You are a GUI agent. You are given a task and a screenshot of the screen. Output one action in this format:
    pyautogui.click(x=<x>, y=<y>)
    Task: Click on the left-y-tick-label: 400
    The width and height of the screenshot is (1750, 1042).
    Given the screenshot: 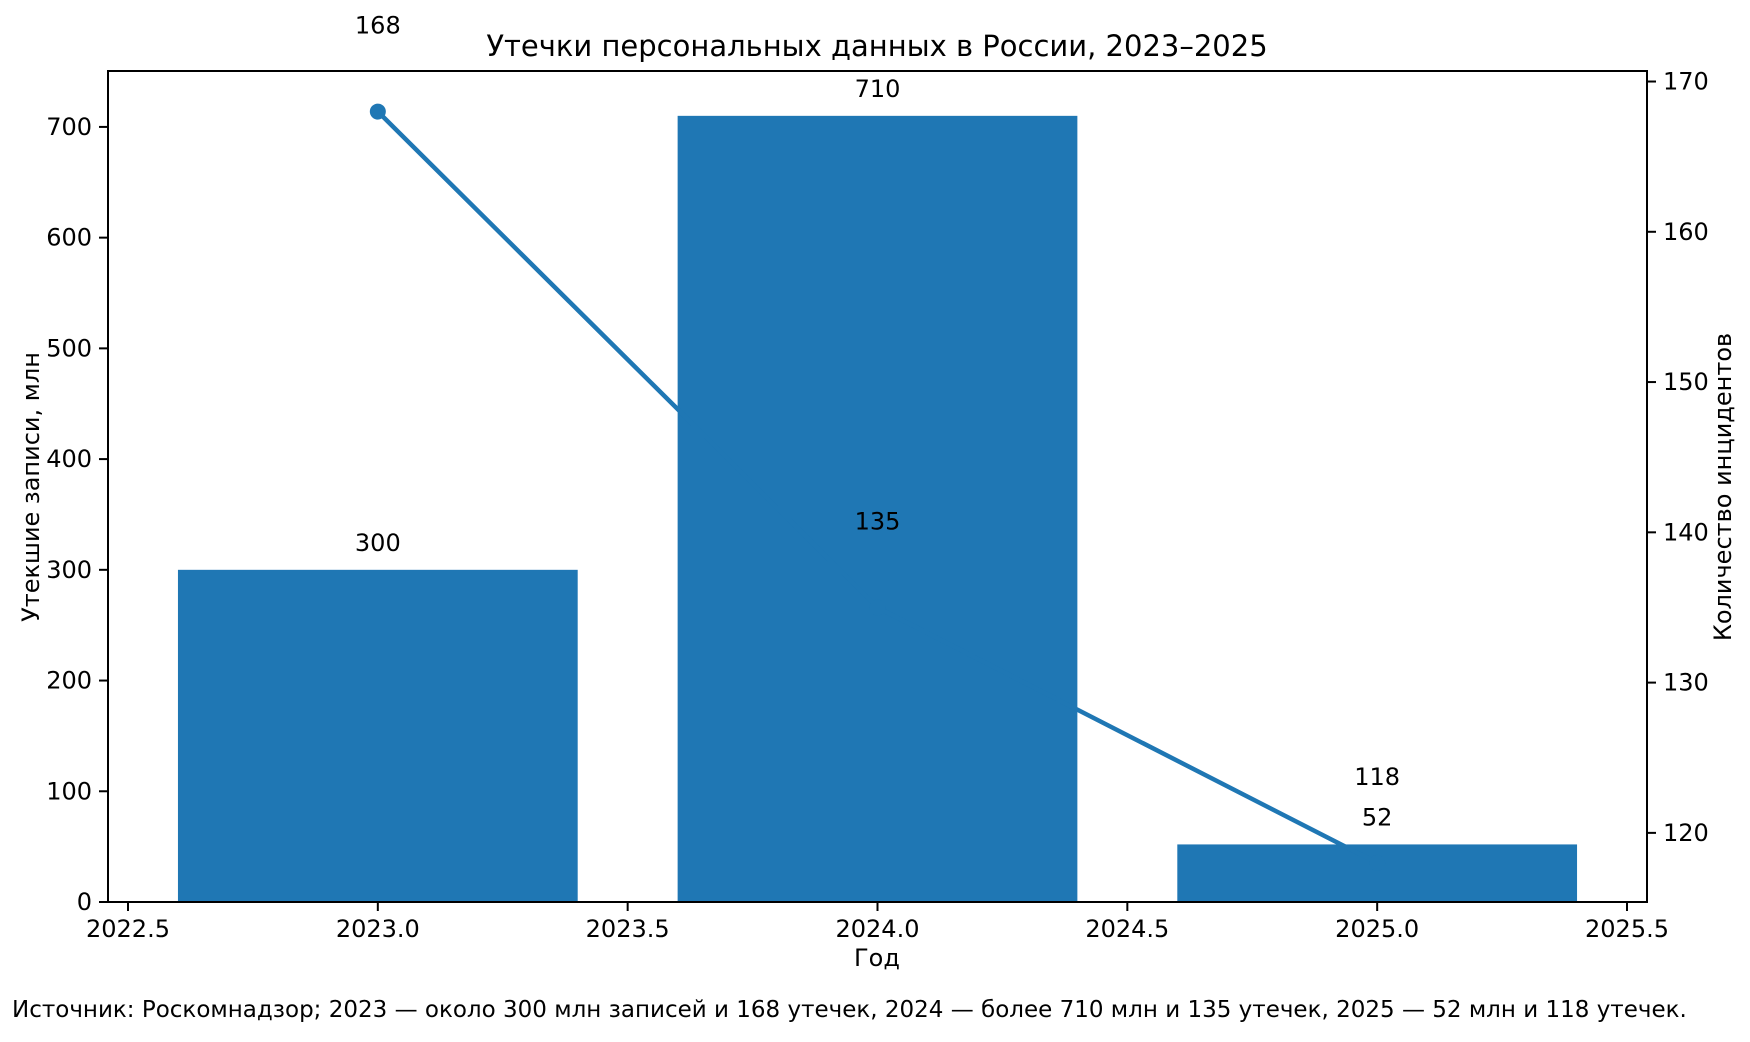 What is the action you would take?
    pyautogui.click(x=69, y=459)
    